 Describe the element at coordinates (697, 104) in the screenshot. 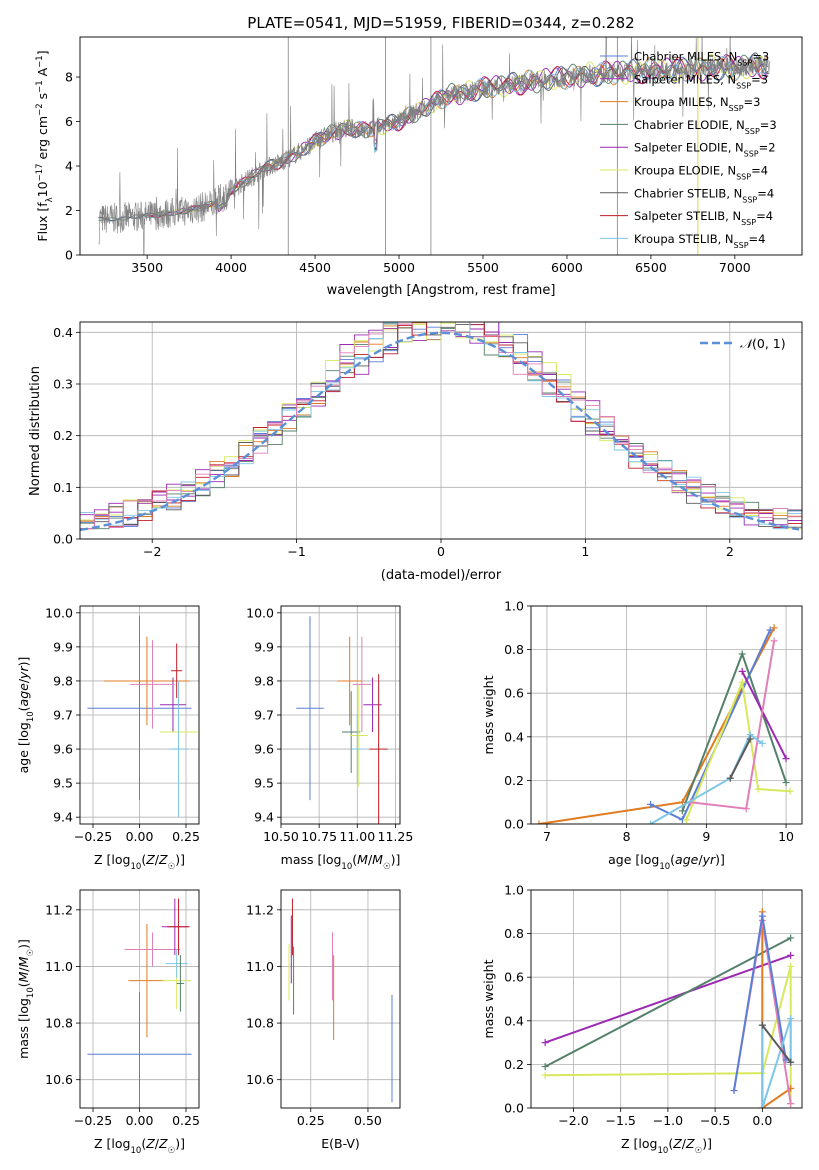

I see `legend-label: Kroupa MILES, NSSP=3` at that location.